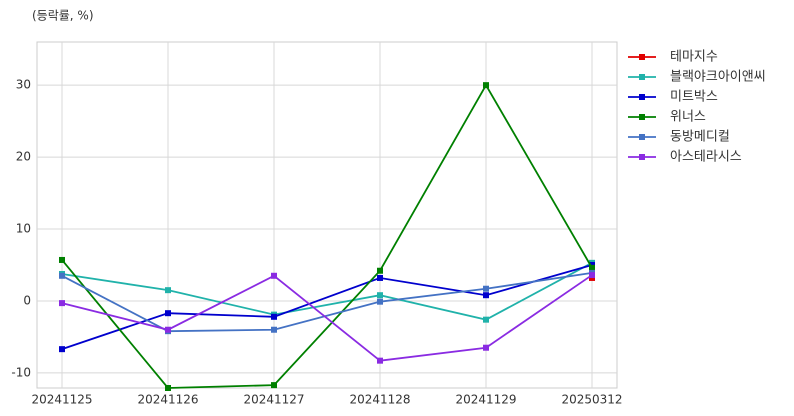 This screenshot has width=794, height=416. Describe the element at coordinates (23, 157) in the screenshot. I see `y-tick-label: 20` at that location.